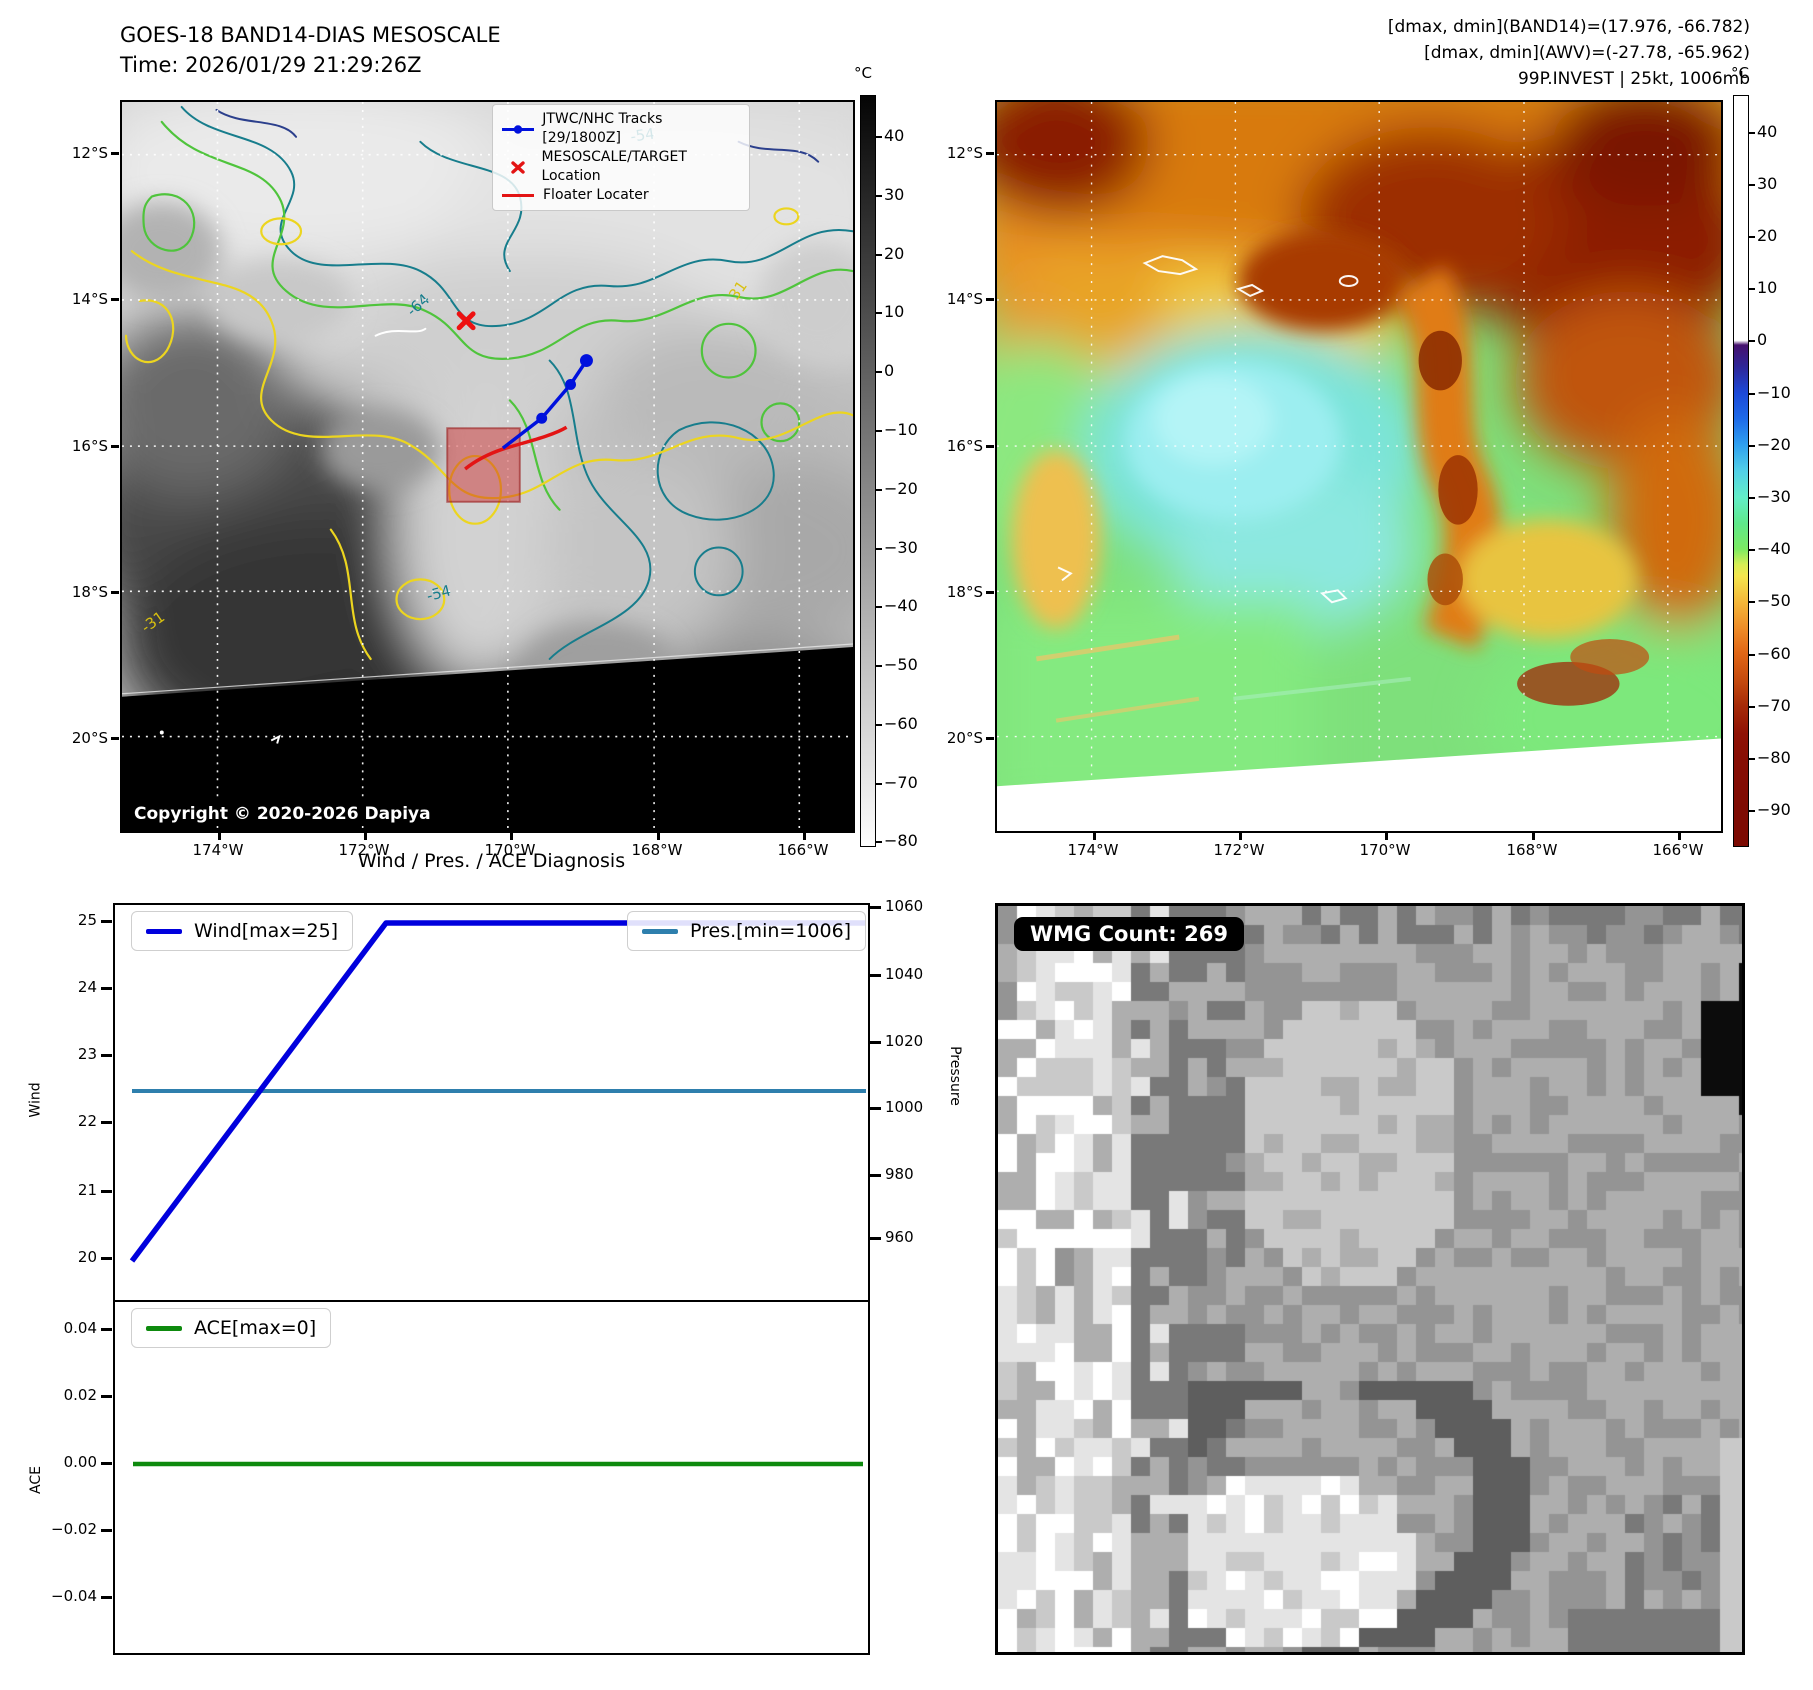 The image size is (1813, 1690). Describe the element at coordinates (498, 1464) in the screenshot. I see `ace-lines` at that location.